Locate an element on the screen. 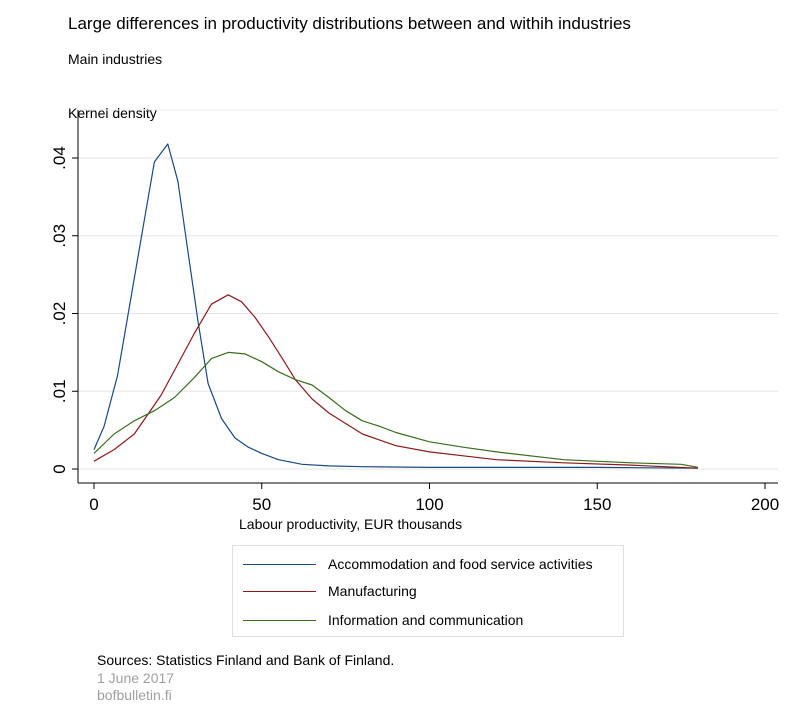 This screenshot has height=727, width=800. legend-item-information: Information and communication is located at coordinates (428, 621).